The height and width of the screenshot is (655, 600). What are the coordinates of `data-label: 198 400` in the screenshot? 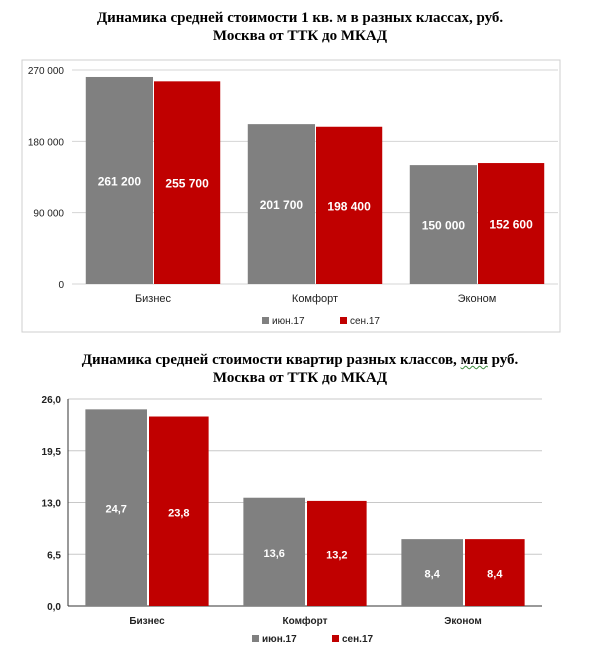 It's located at (349, 206).